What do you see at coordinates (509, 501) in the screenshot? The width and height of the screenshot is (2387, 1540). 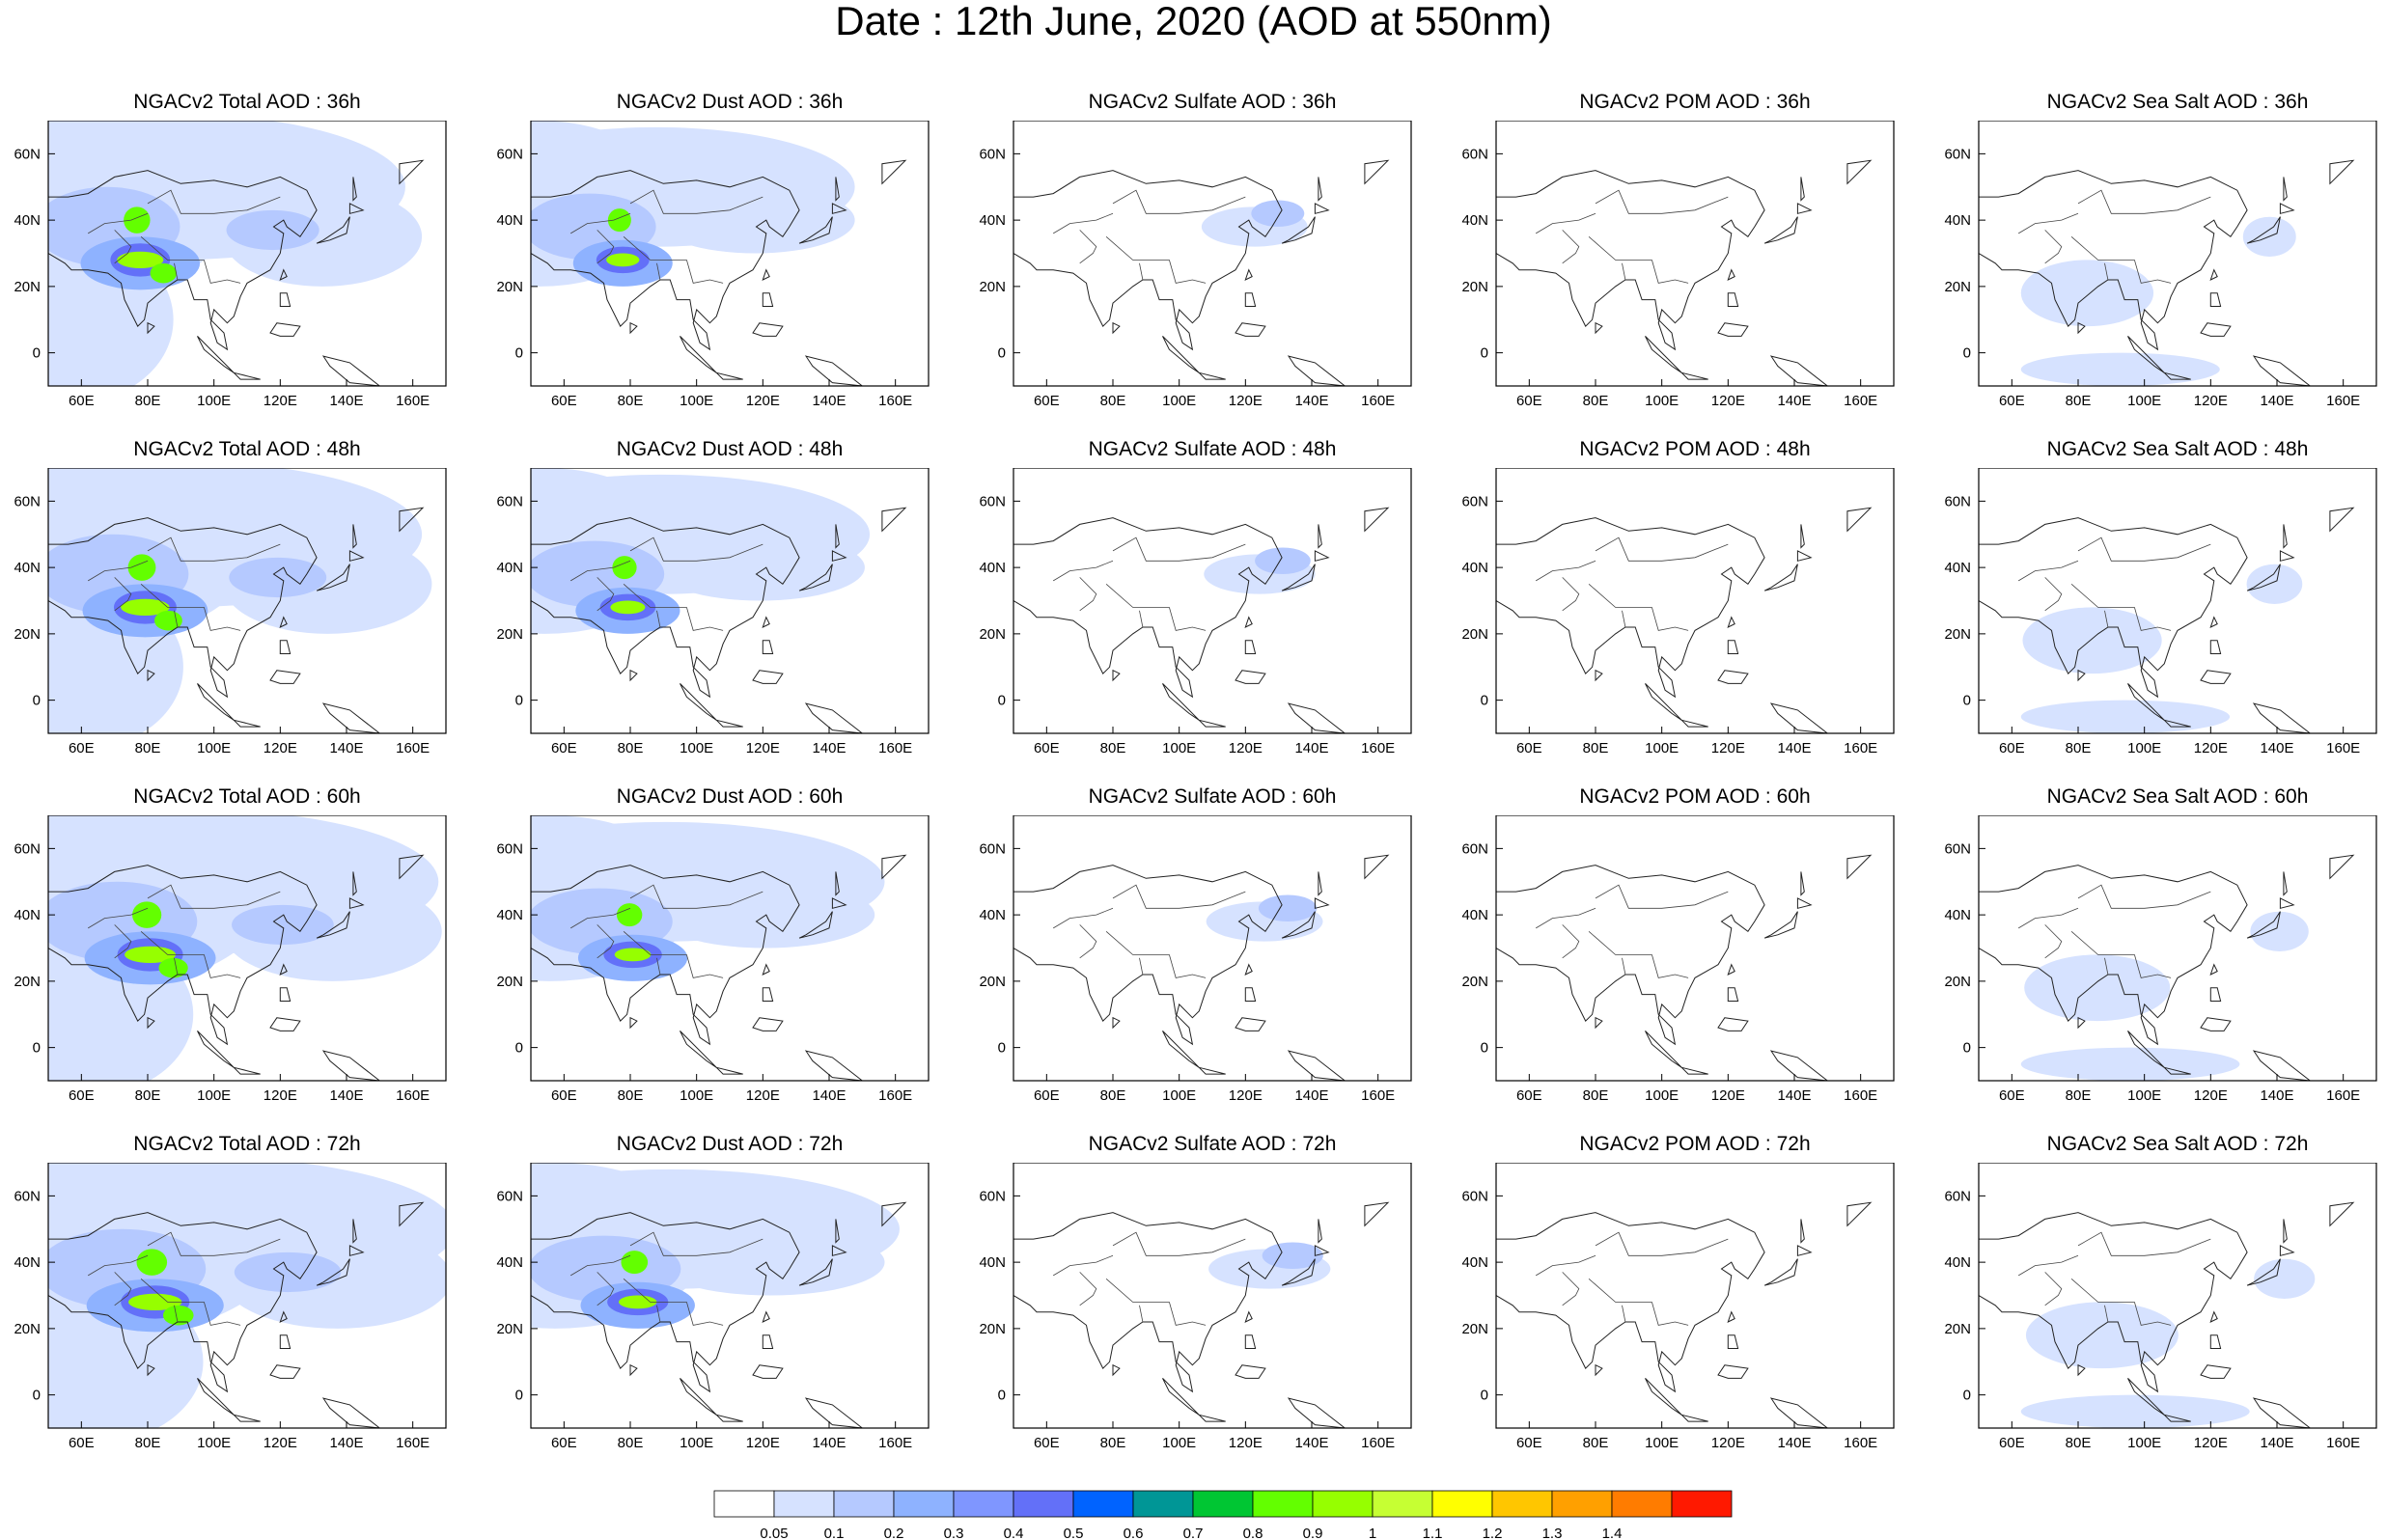 I see `lat-tick-label: 60N` at bounding box center [509, 501].